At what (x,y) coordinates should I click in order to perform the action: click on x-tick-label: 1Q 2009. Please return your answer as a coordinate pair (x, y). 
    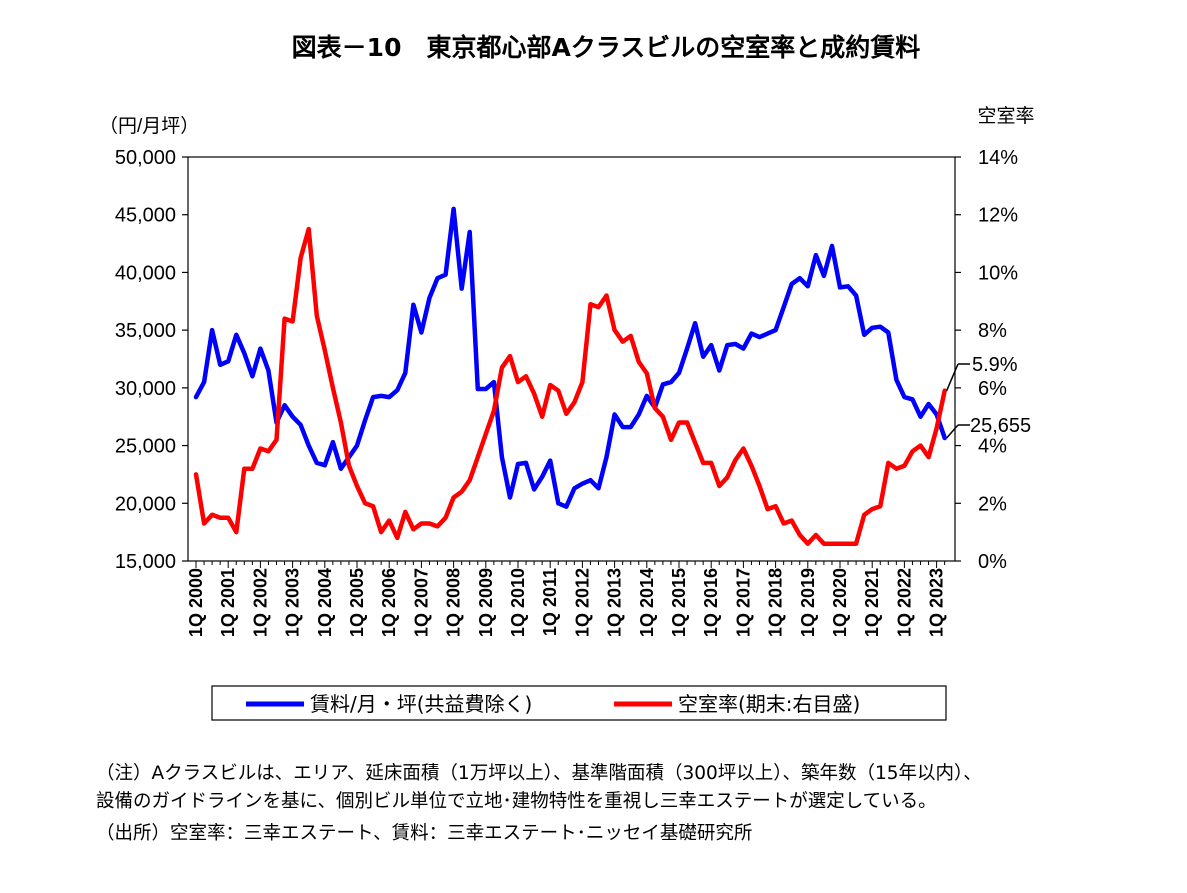
    Looking at the image, I should click on (486, 602).